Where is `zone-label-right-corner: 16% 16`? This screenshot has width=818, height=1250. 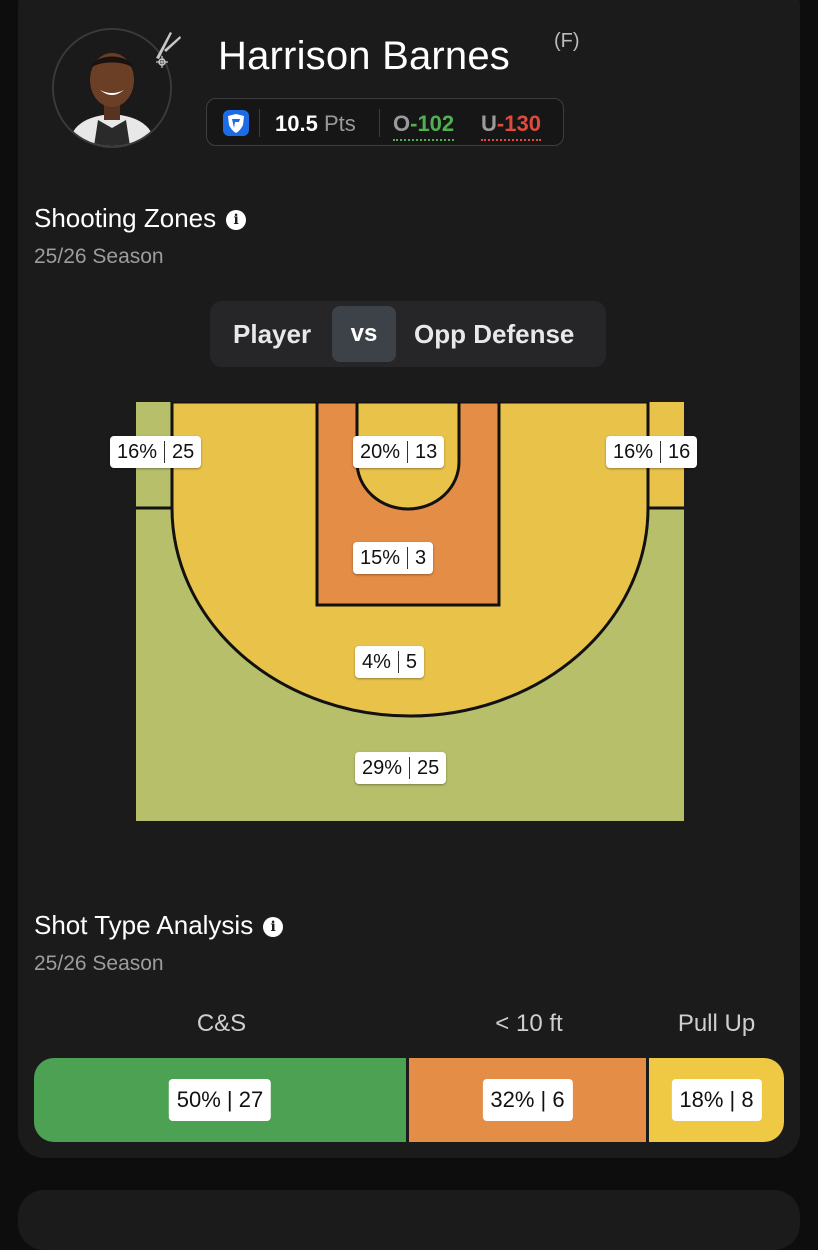
zone-label-right-corner: 16% 16 is located at coordinates (652, 452).